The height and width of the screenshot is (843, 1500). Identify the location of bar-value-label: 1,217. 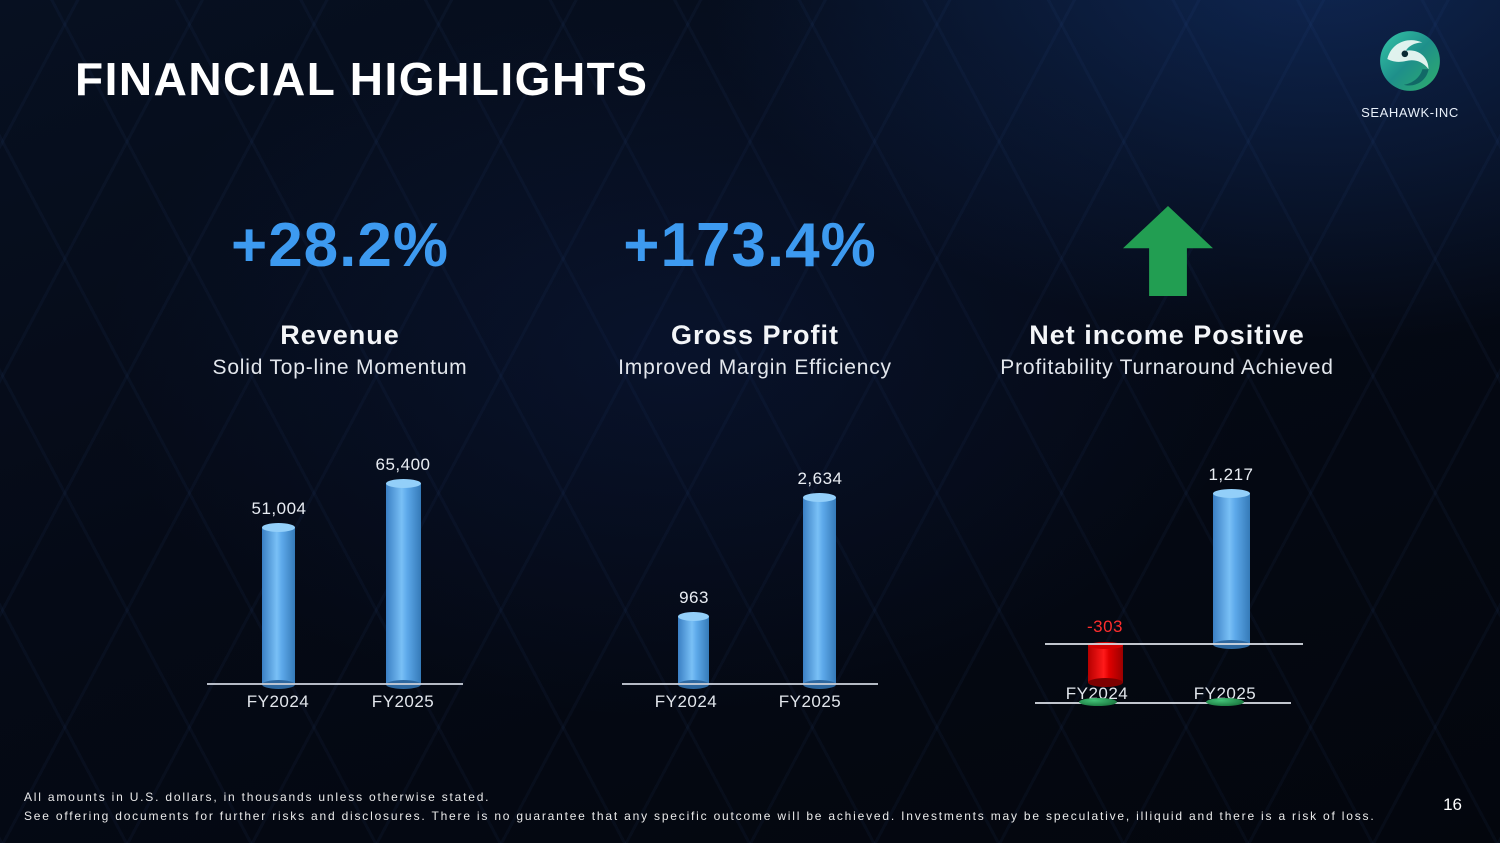
(1231, 474).